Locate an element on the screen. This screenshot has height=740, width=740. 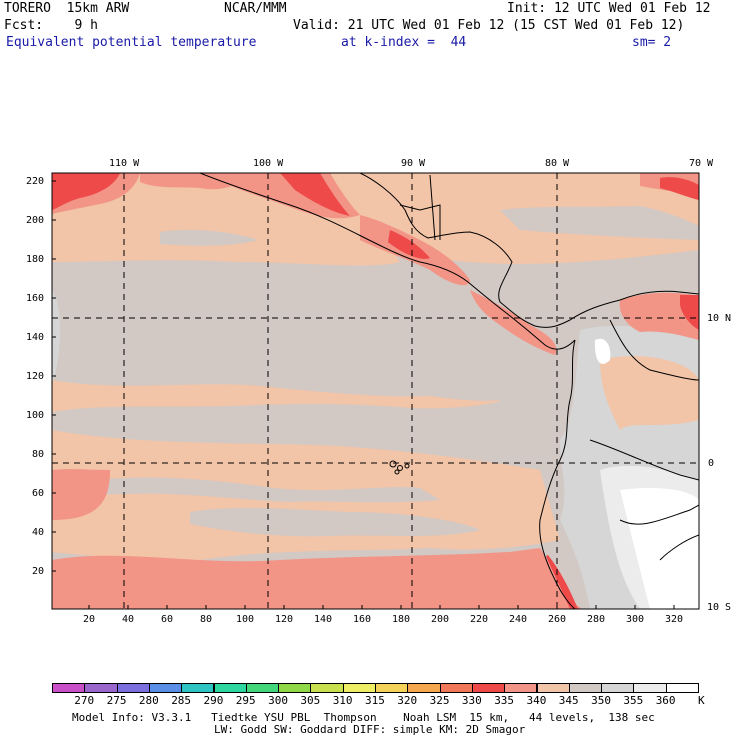
x-axis-label: 280 is located at coordinates (596, 619).